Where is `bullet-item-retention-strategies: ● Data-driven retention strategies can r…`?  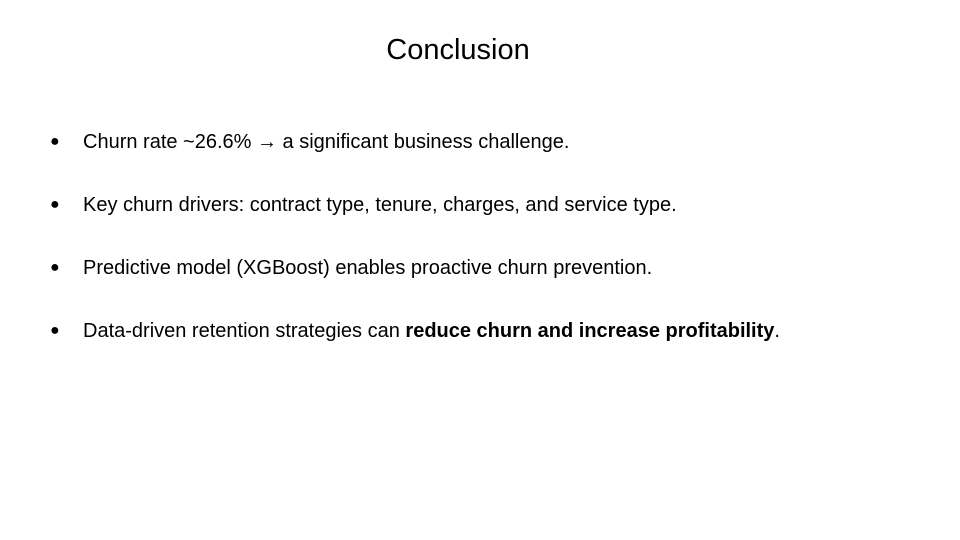
bullet-item-retention-strategies: ● Data-driven retention strategies can r… is located at coordinates (490, 331).